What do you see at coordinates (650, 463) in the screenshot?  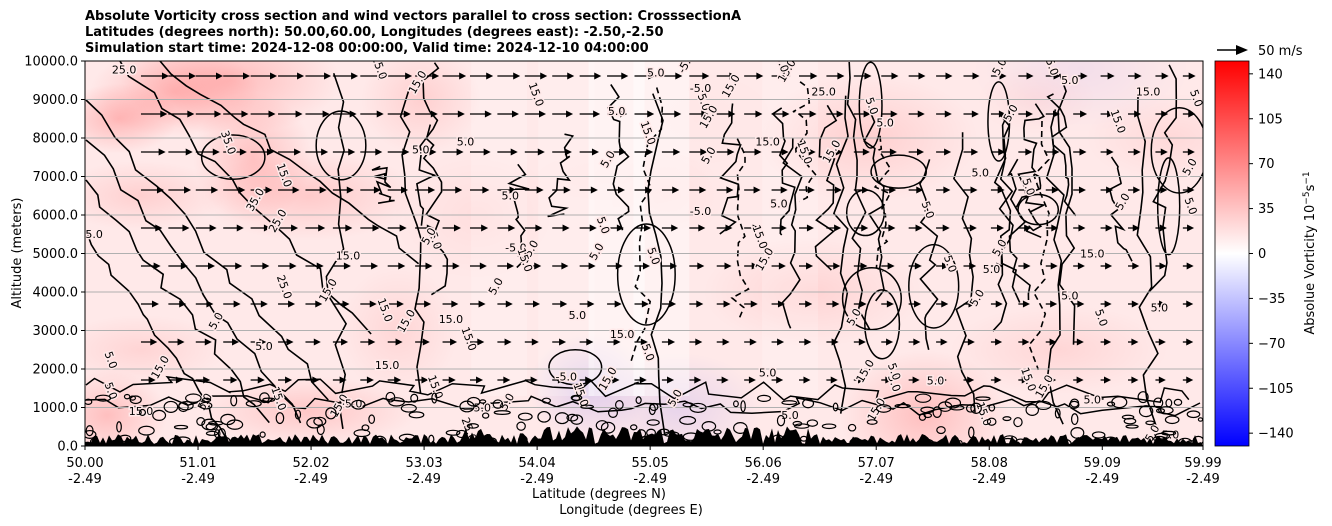 I see `x-tick-label-lat: 55.05` at bounding box center [650, 463].